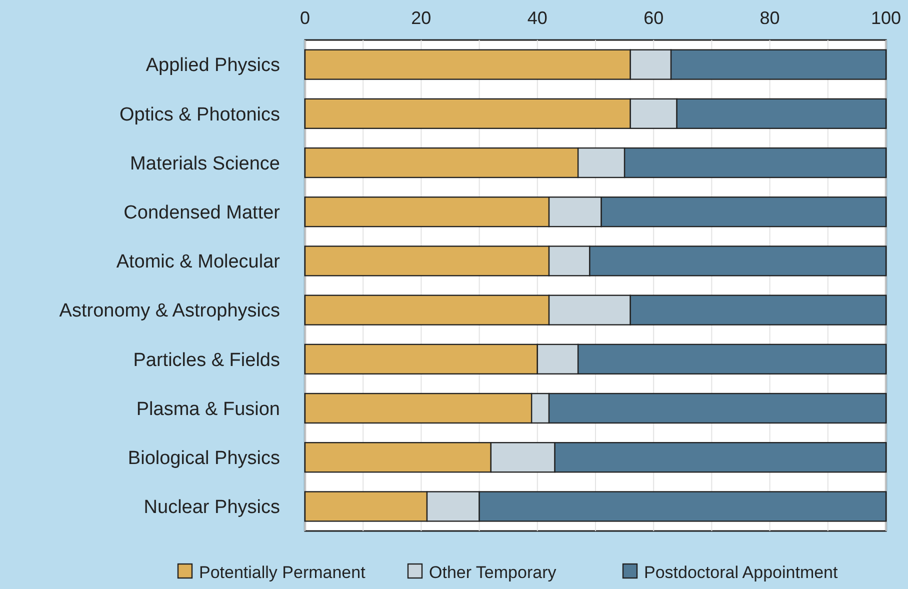 The image size is (908, 589). I want to click on x-tick-label: 60, so click(654, 18).